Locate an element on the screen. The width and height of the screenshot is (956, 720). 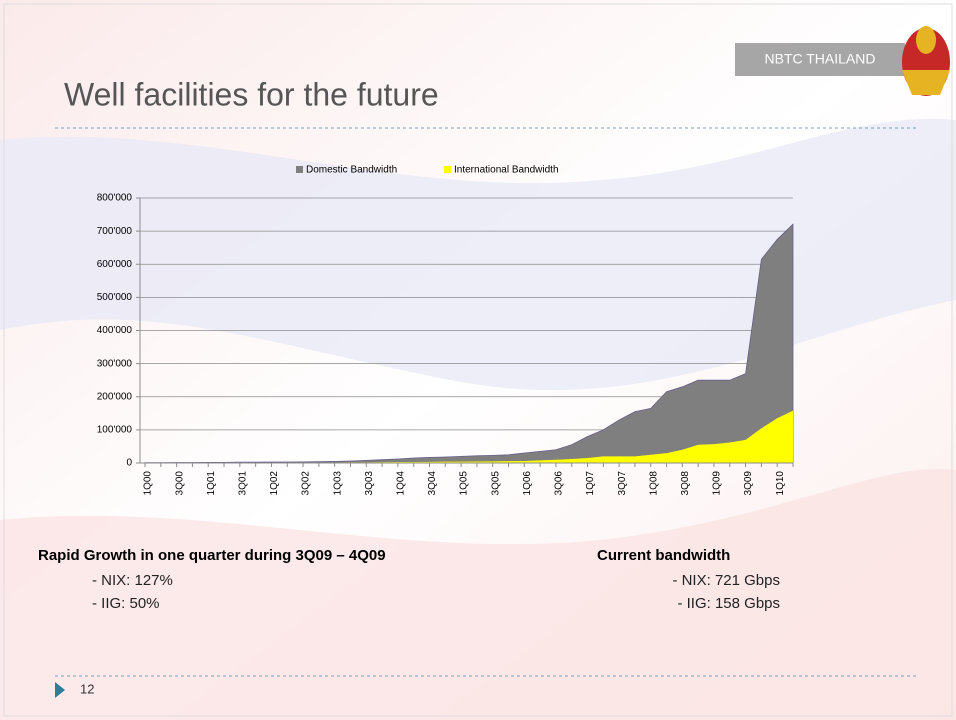
y-tick-label: 300'000 is located at coordinates (115, 363).